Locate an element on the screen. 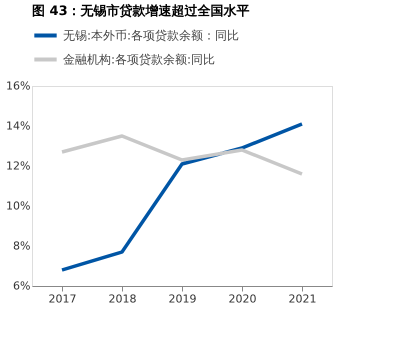 This screenshot has height=342, width=406. y-tick-label: 6% is located at coordinates (21, 286).